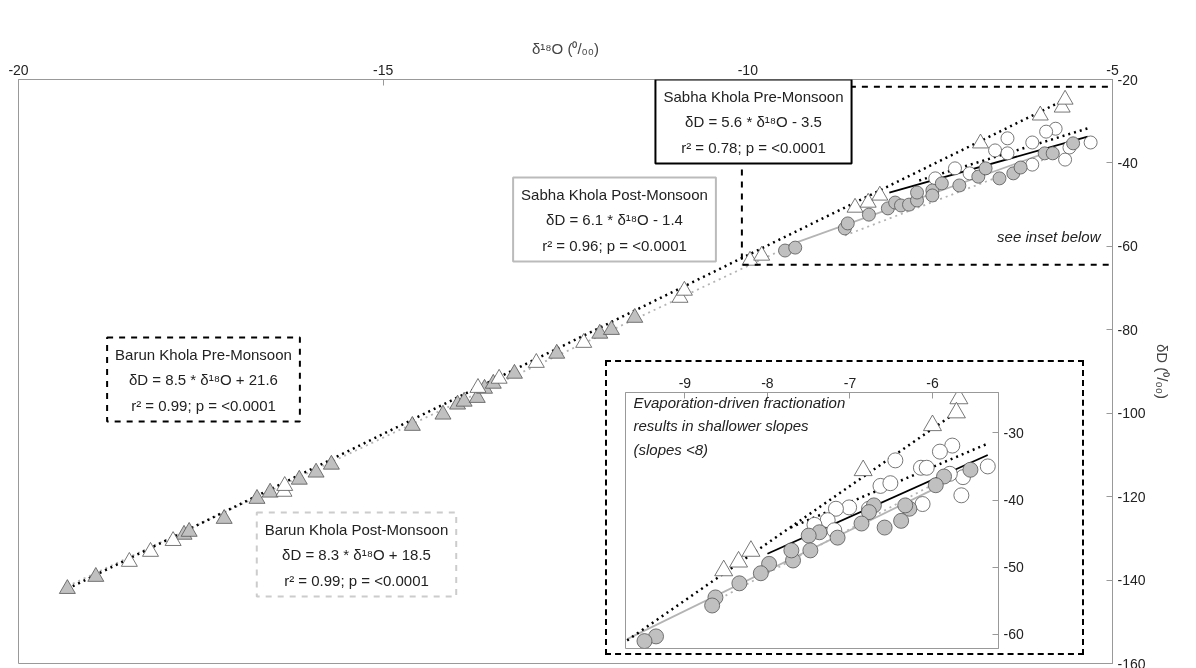 The image size is (1196, 668). Describe the element at coordinates (1131, 661) in the screenshot. I see `y-tick-label: -160` at that location.